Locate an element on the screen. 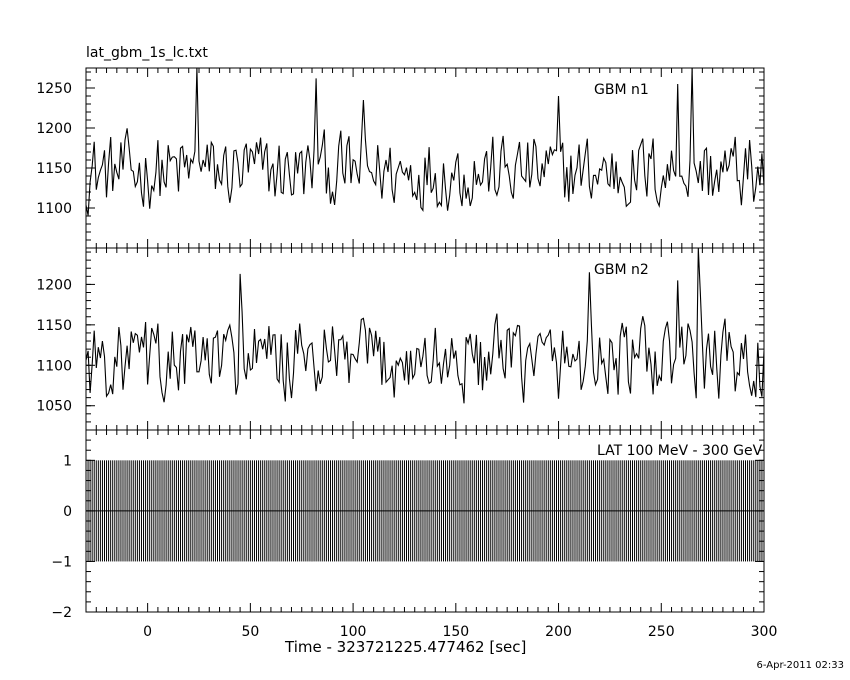 The height and width of the screenshot is (680, 850). panel-label-lat: LAT 100 MeV - 300 GeV is located at coordinates (680, 451).